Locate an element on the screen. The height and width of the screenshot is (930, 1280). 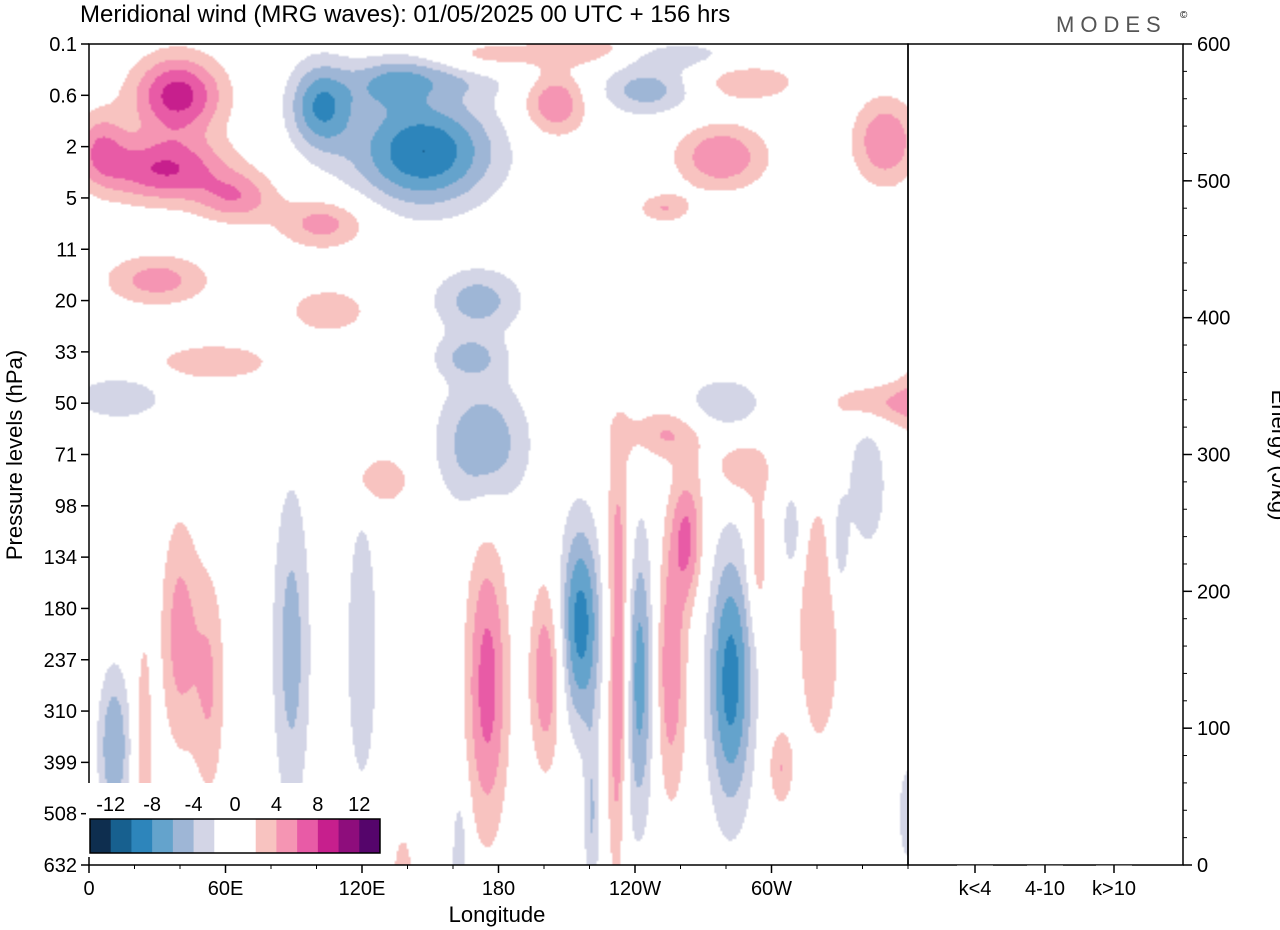
longitude-axis: 0 60E 120E 180 120W 60W is located at coordinates (496, 882).